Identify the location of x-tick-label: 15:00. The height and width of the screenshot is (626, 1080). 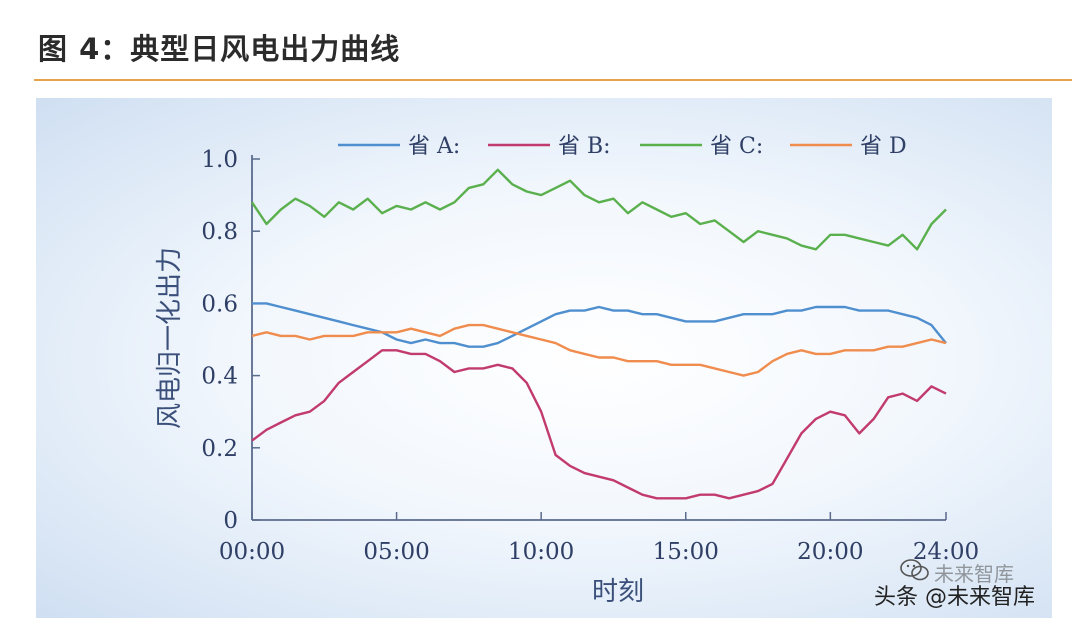
(686, 552).